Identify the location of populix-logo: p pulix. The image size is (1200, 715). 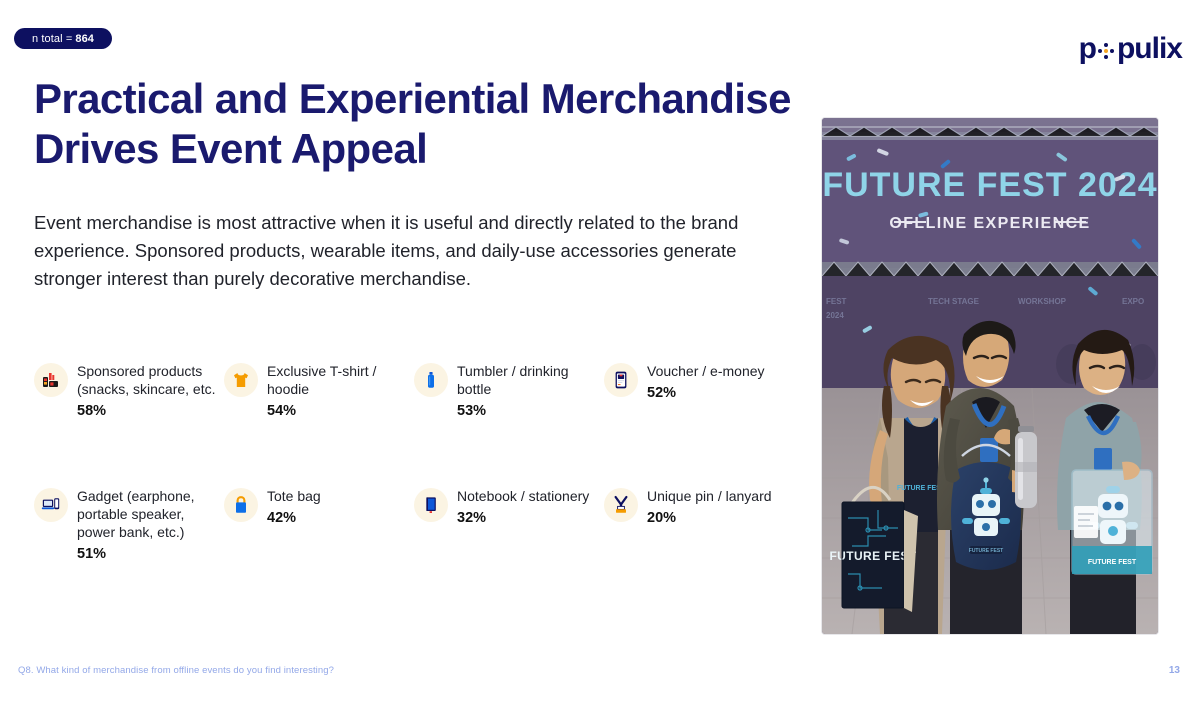
(1130, 49).